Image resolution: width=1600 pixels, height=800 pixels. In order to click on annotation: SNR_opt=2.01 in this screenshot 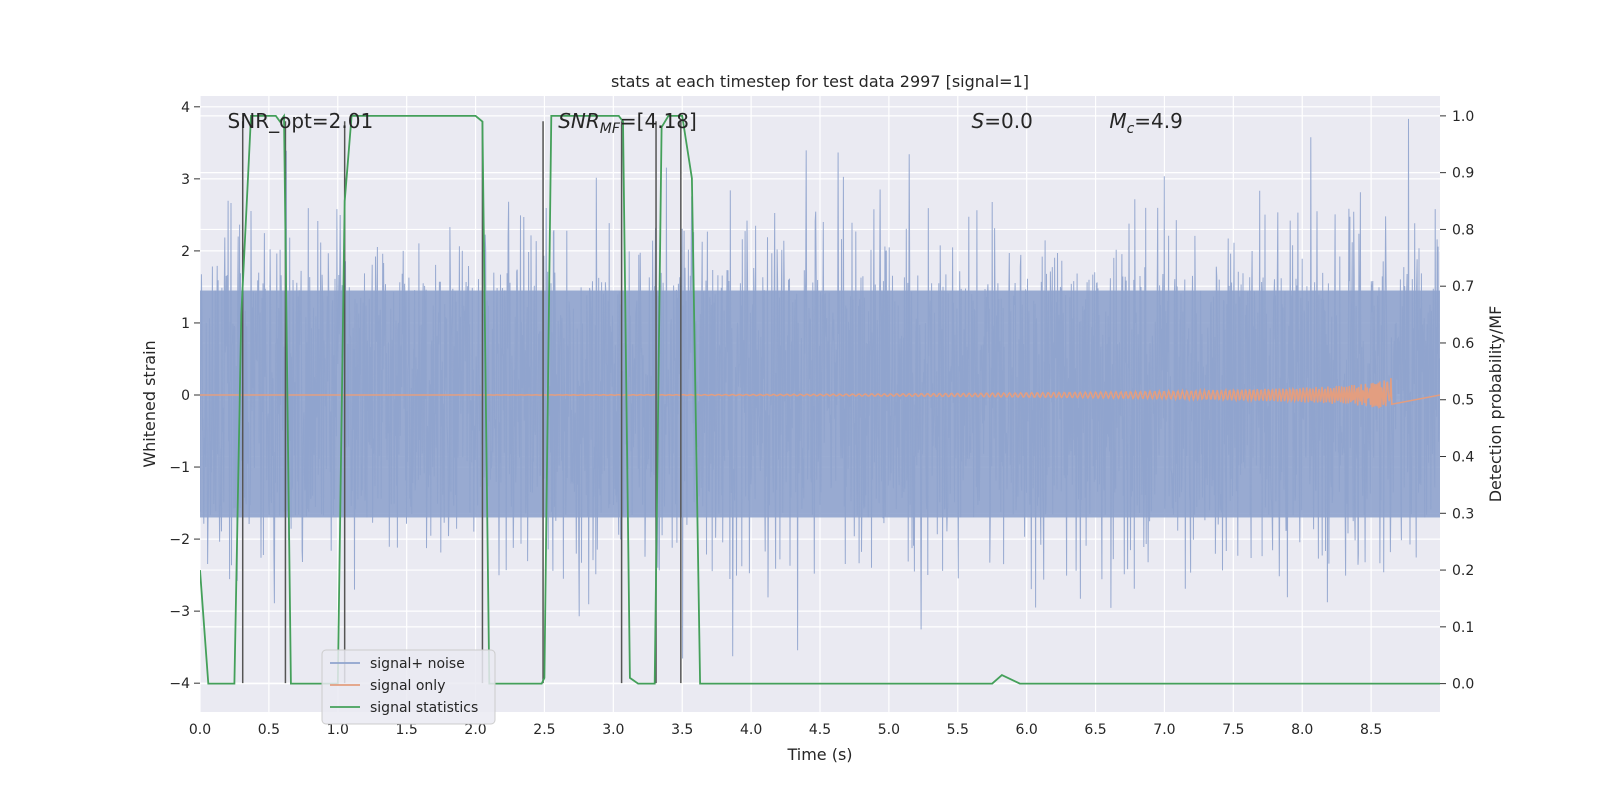, I will do `click(301, 121)`.